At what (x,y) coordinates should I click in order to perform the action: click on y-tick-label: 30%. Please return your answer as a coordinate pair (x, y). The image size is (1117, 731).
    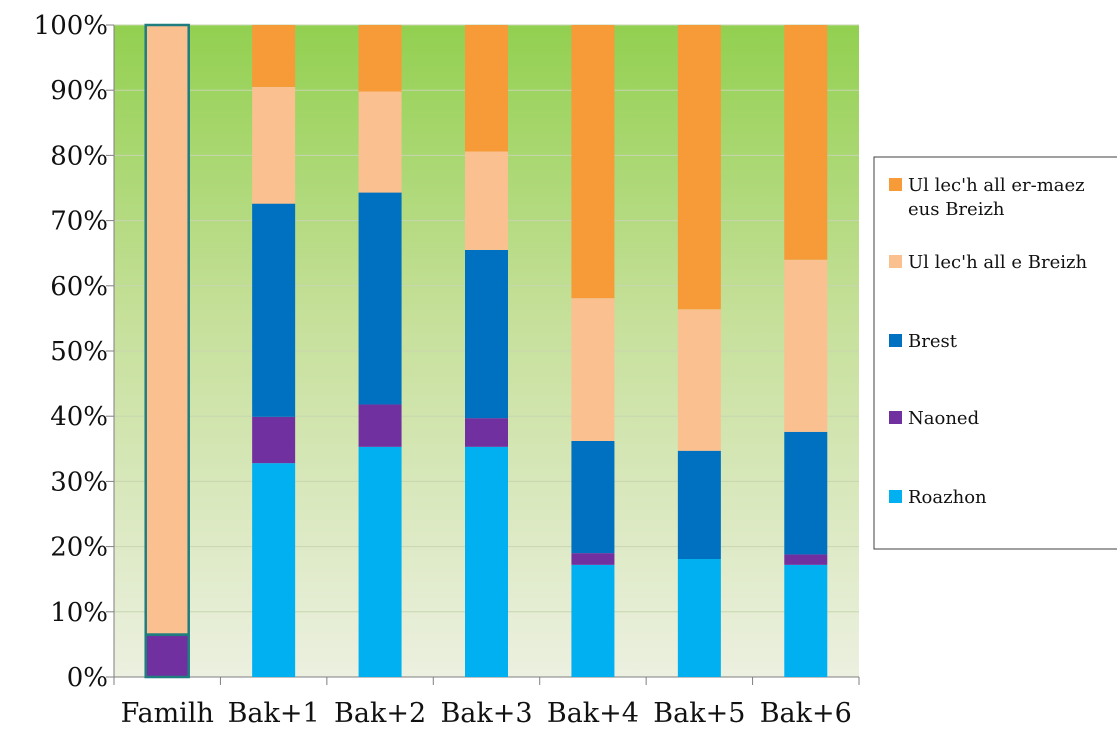
    Looking at the image, I should click on (79, 482).